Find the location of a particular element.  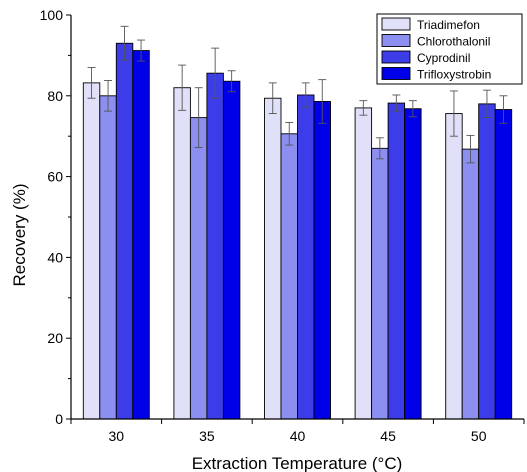

x-axis-label: Extraction Temperature (°C) is located at coordinates (297, 463).